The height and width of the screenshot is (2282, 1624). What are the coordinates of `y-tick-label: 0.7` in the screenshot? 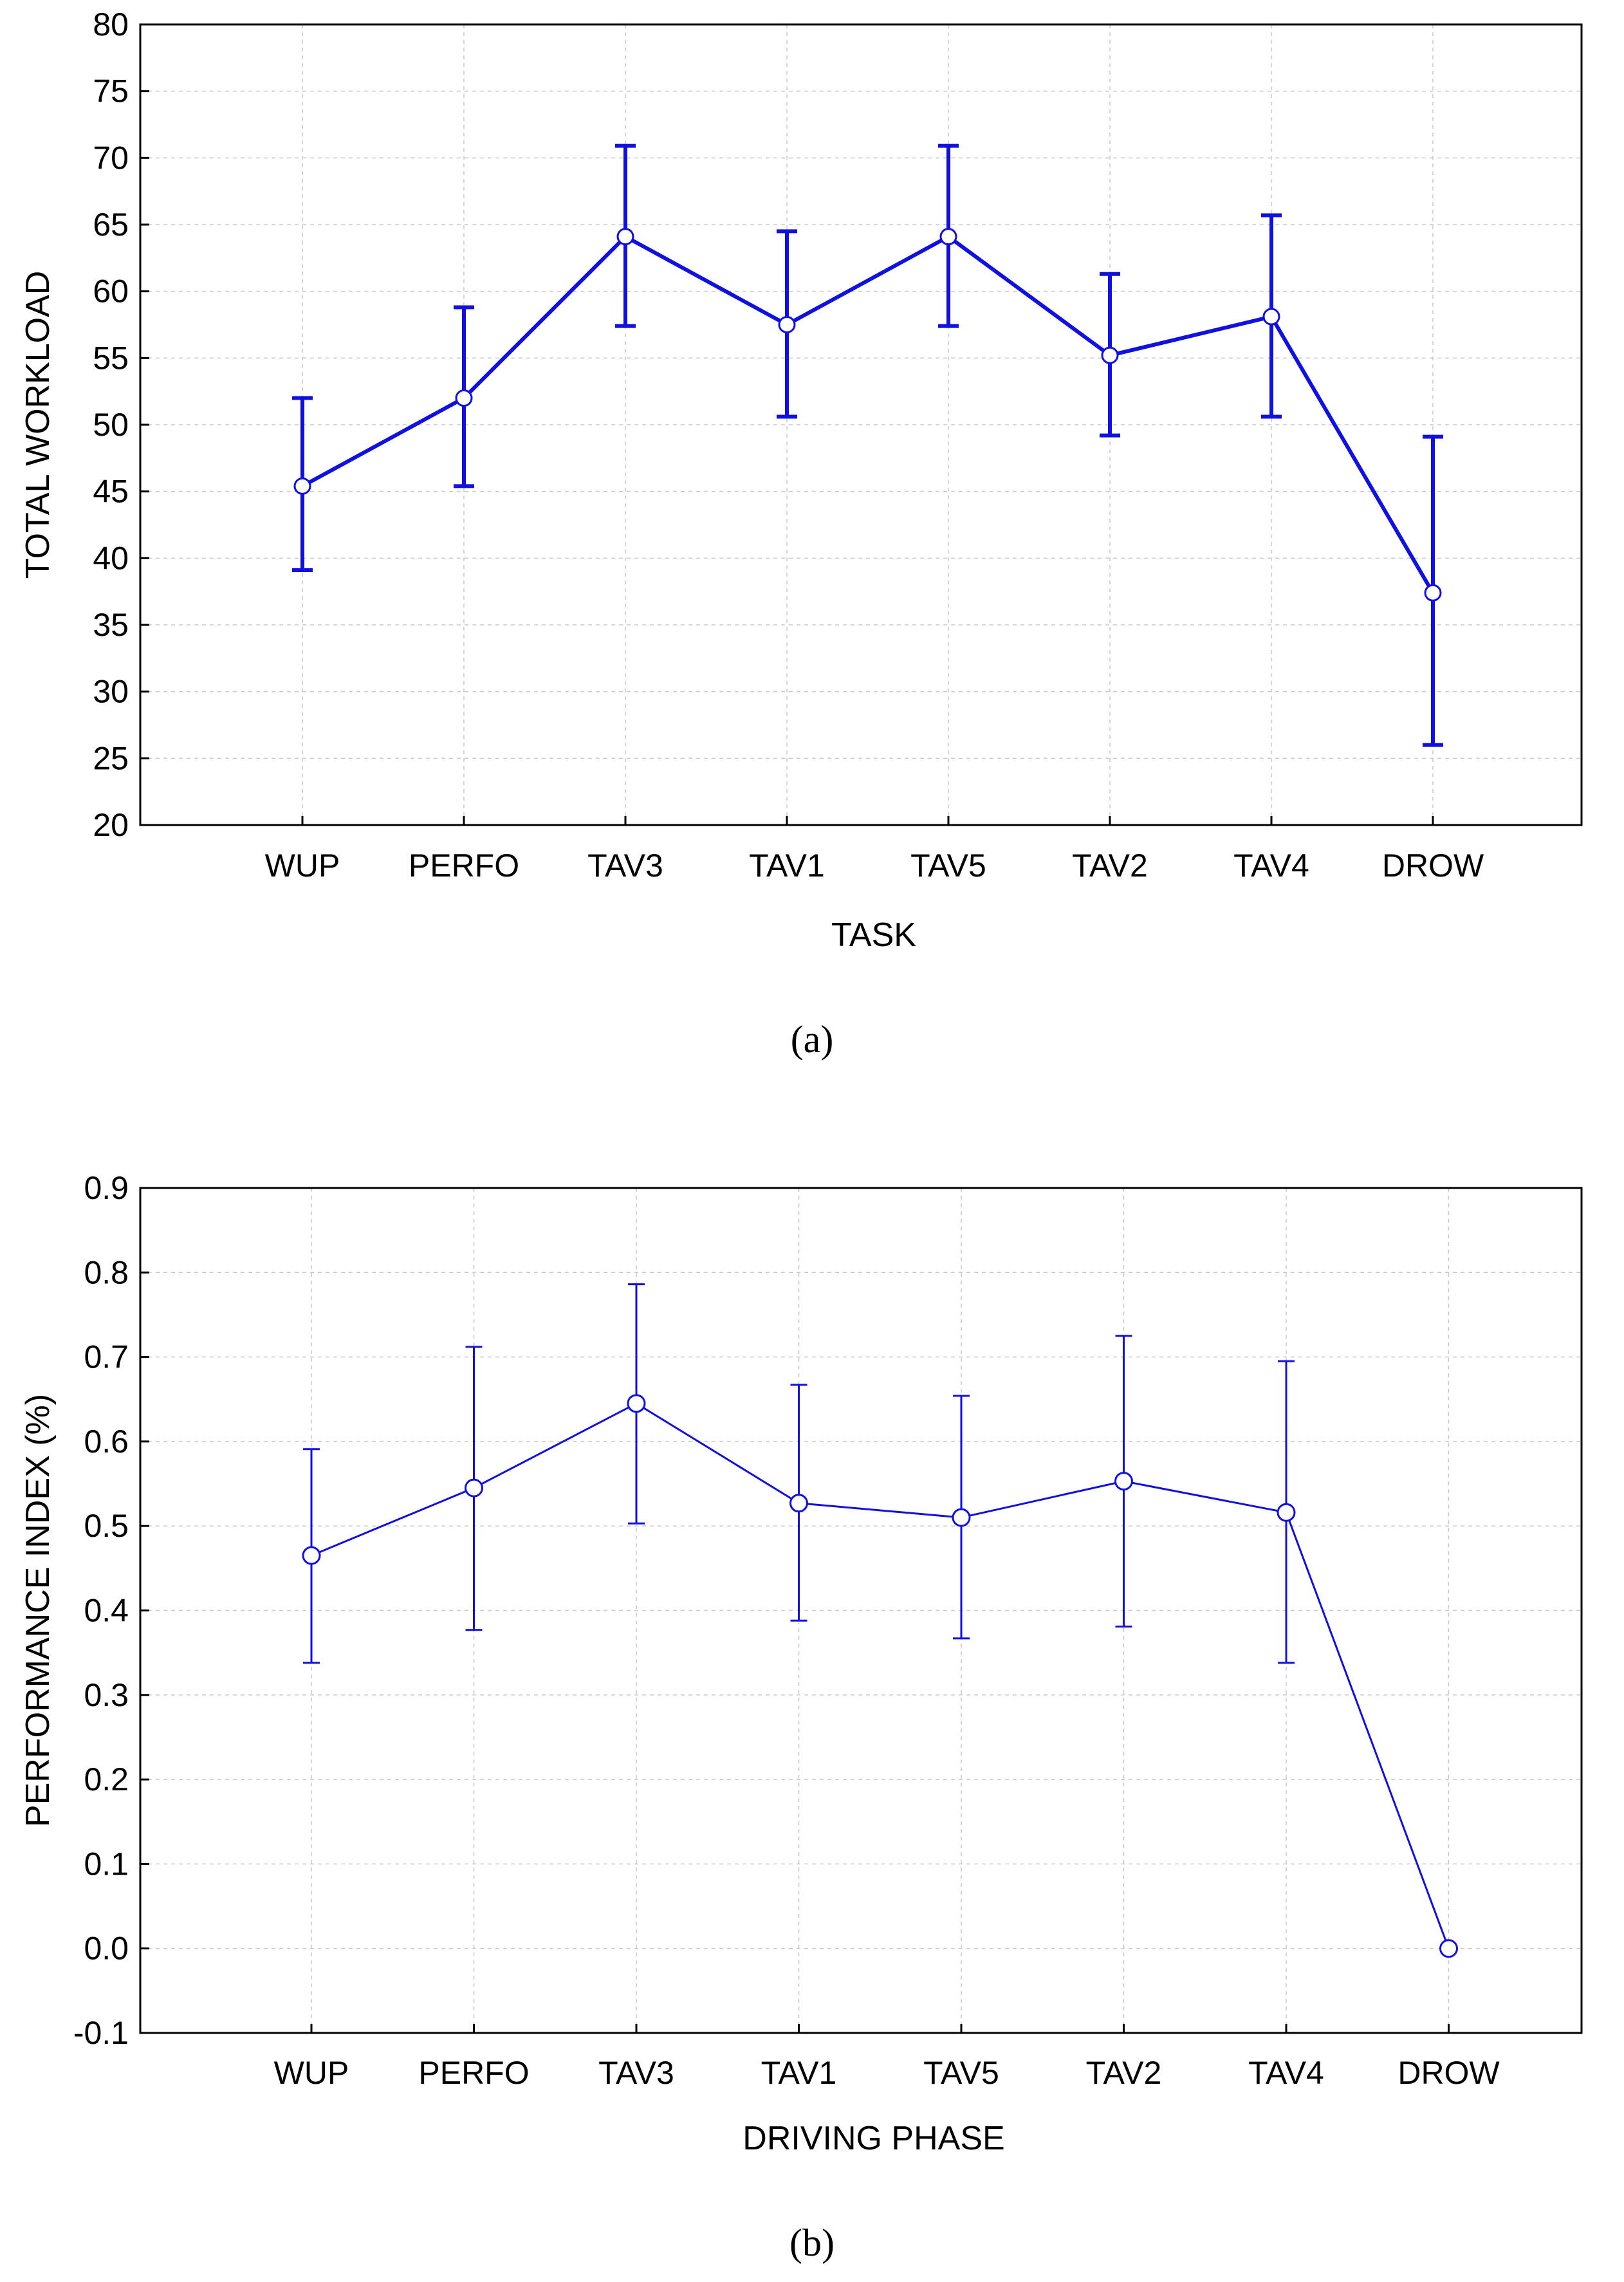 It's located at (107, 1357).